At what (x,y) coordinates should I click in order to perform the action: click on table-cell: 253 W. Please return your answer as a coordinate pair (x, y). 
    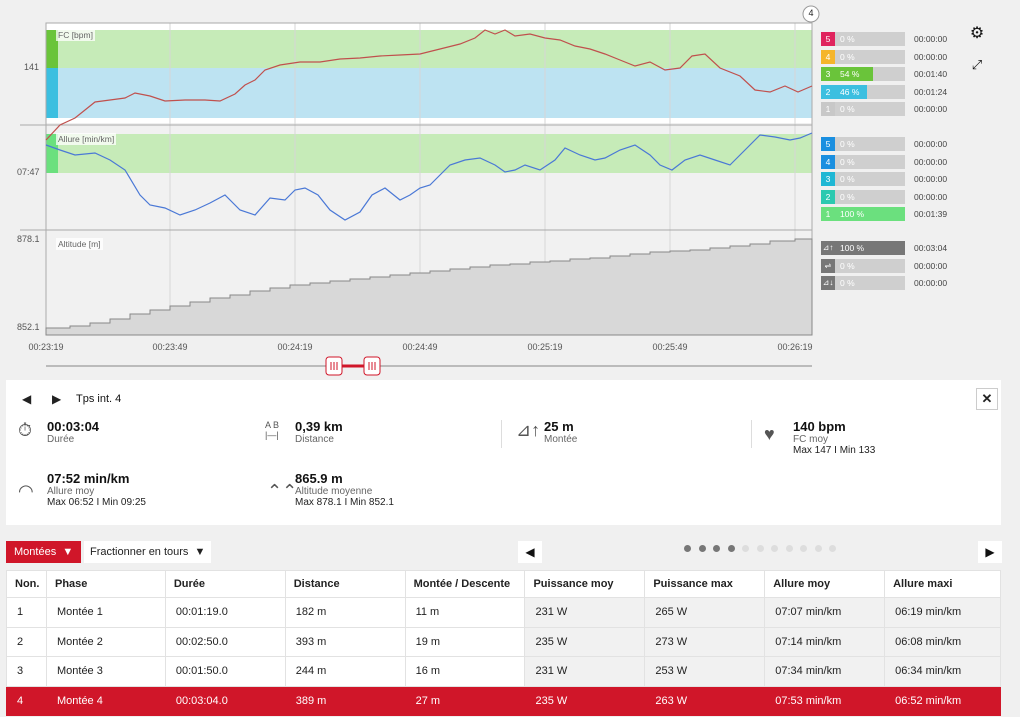
    Looking at the image, I should click on (705, 671).